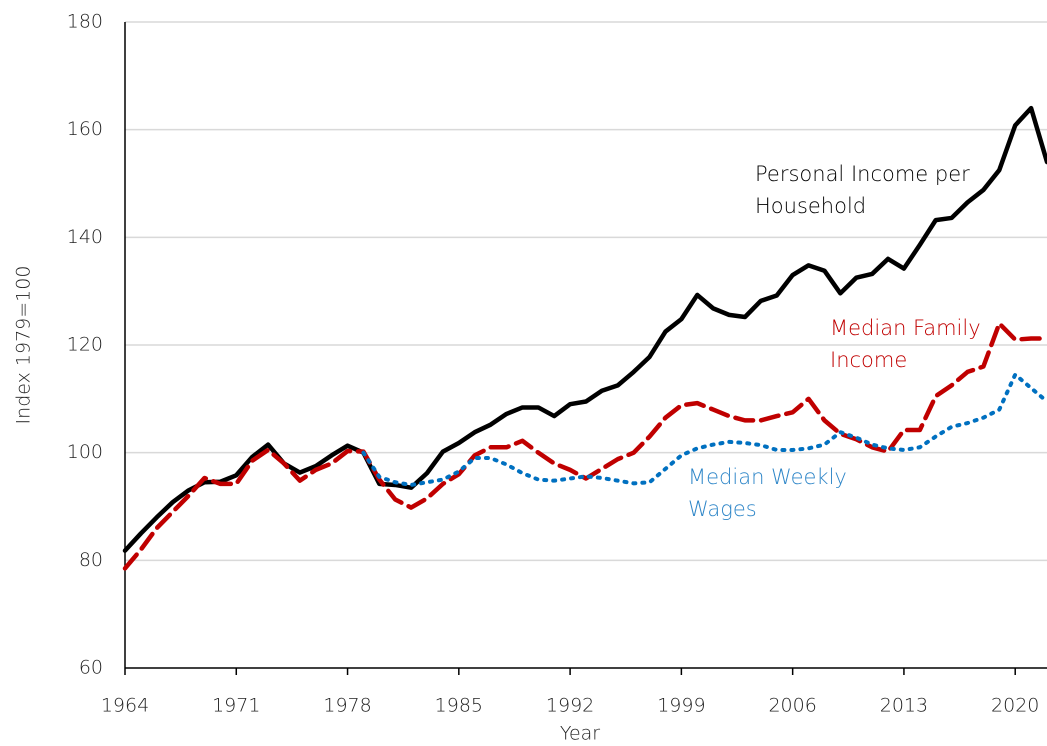  What do you see at coordinates (722, 509) in the screenshot?
I see `annotation: Wages` at bounding box center [722, 509].